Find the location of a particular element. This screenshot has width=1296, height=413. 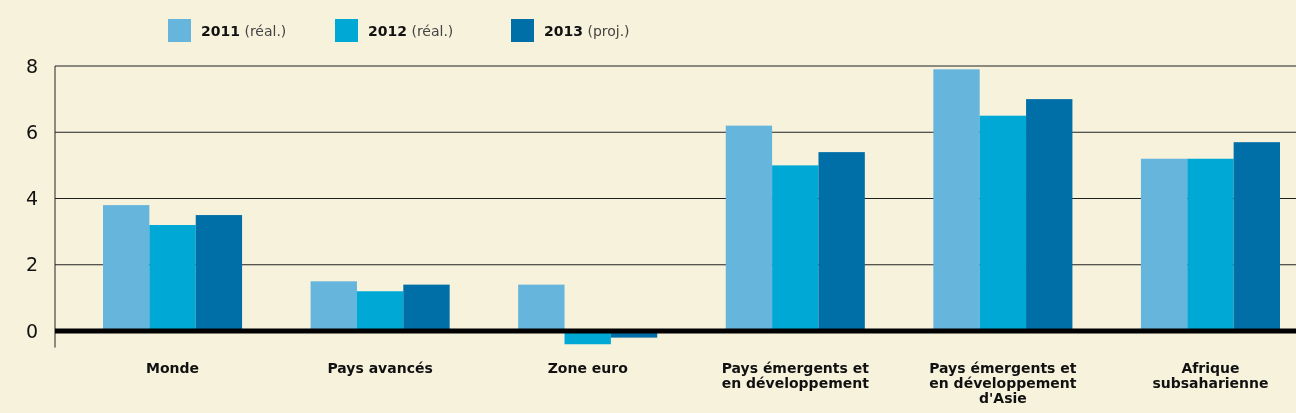

y-tick-label: 0 is located at coordinates (32, 330).